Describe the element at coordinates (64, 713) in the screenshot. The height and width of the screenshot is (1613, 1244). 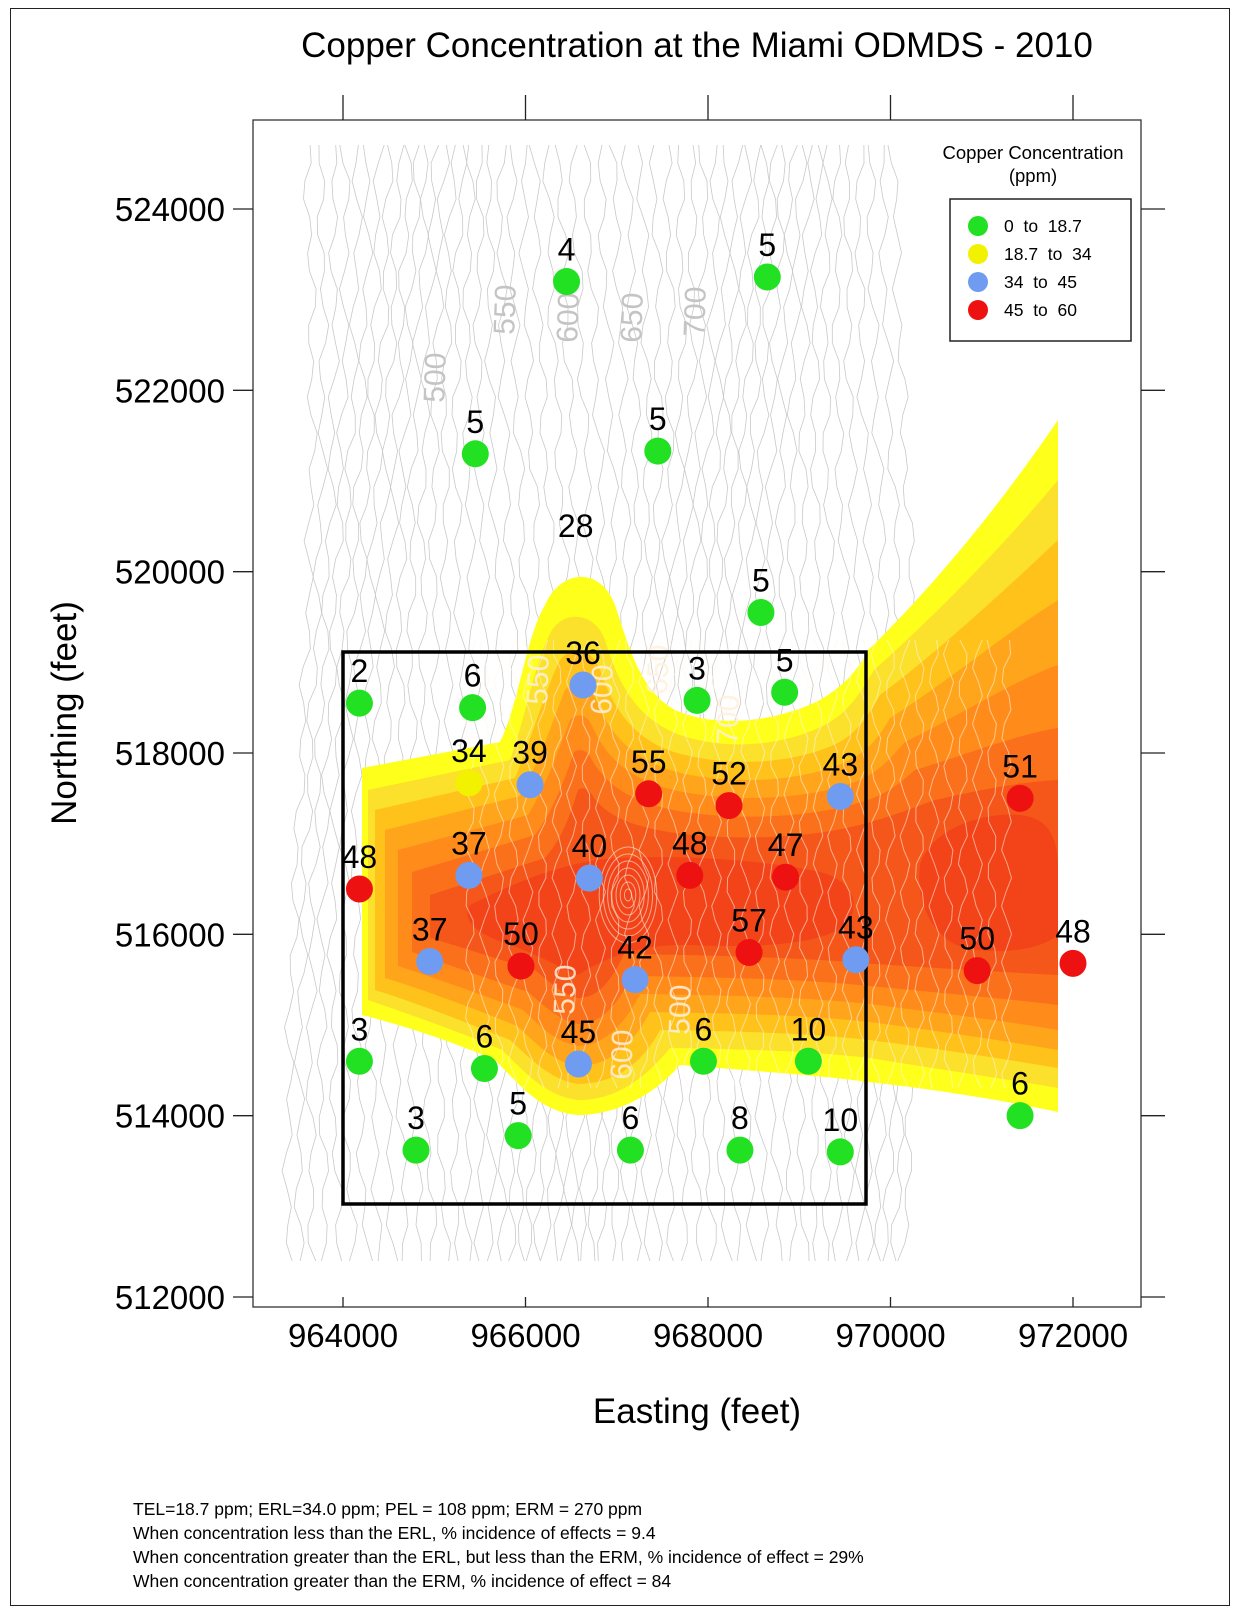
I see `y-axis-label: Northing (feet)` at that location.